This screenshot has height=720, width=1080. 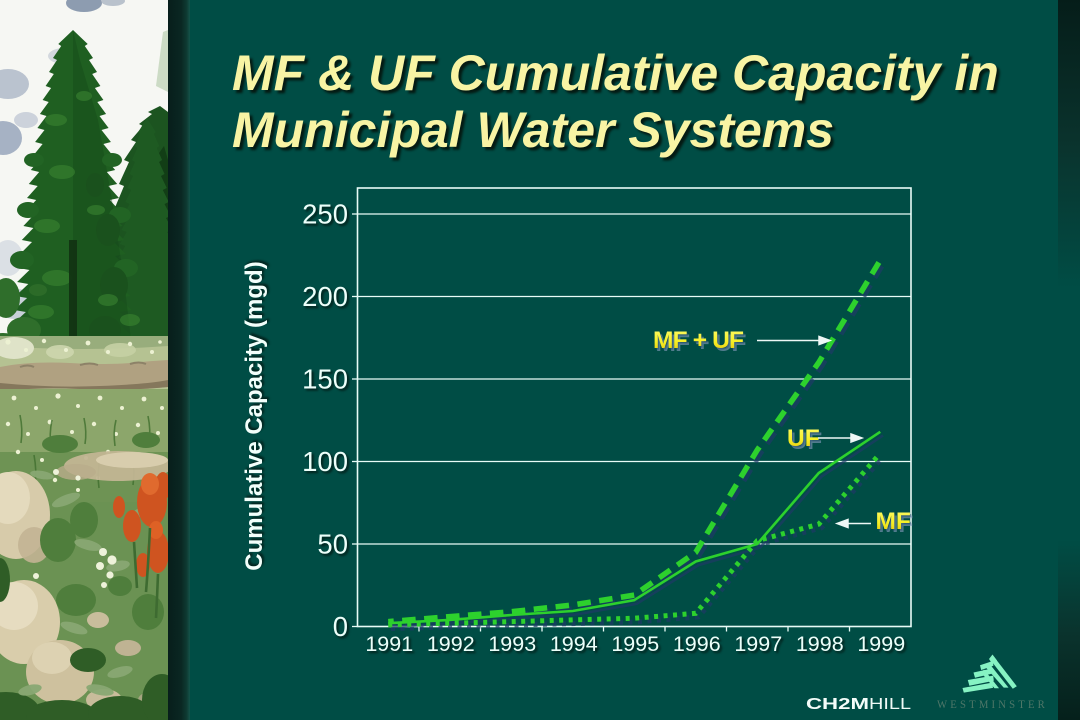 I want to click on svg-text: 0, so click(x=340, y=626).